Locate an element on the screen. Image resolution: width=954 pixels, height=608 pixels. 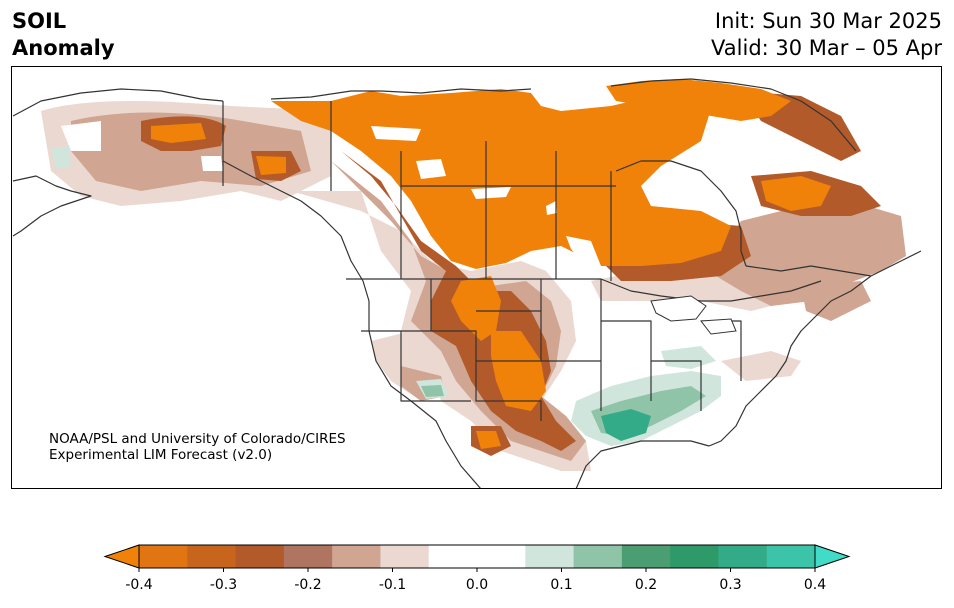
title-line-1: SOIL is located at coordinates (39, 21).